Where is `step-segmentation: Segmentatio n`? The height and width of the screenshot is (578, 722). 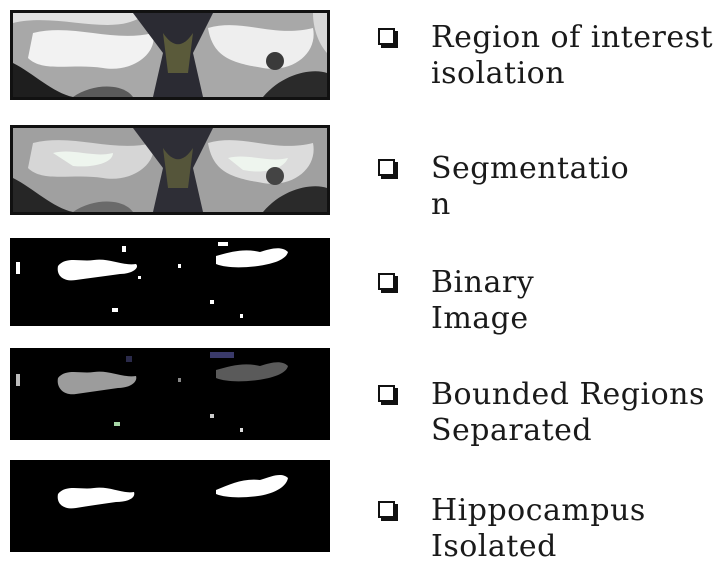 step-segmentation: Segmentatio n is located at coordinates (503, 187).